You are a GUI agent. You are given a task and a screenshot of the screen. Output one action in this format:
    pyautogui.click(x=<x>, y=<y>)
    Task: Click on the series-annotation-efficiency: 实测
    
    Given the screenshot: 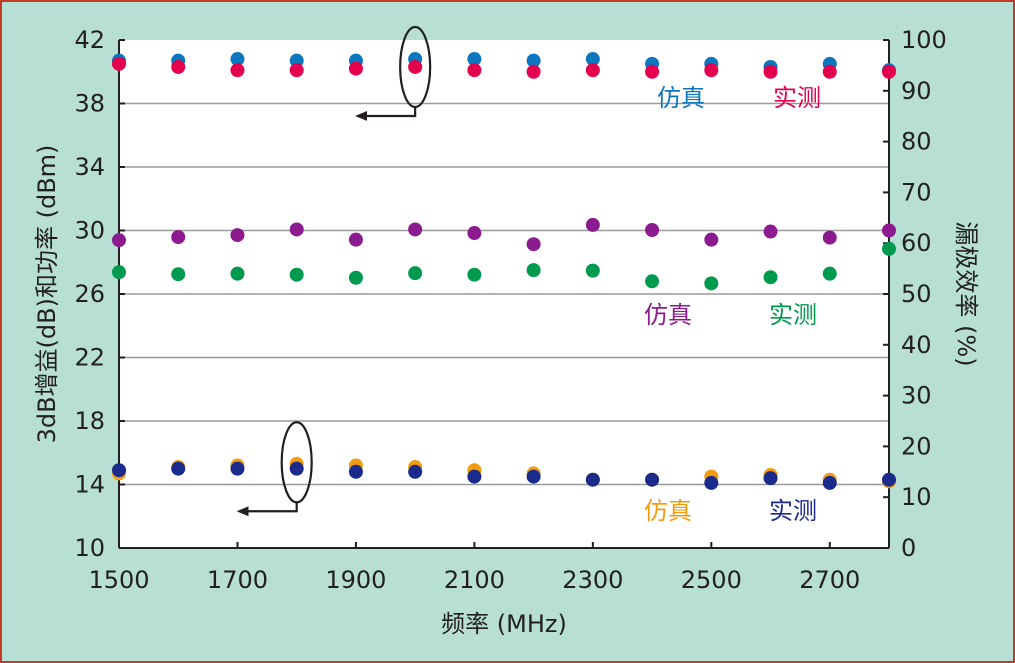 What is the action you would take?
    pyautogui.click(x=793, y=315)
    